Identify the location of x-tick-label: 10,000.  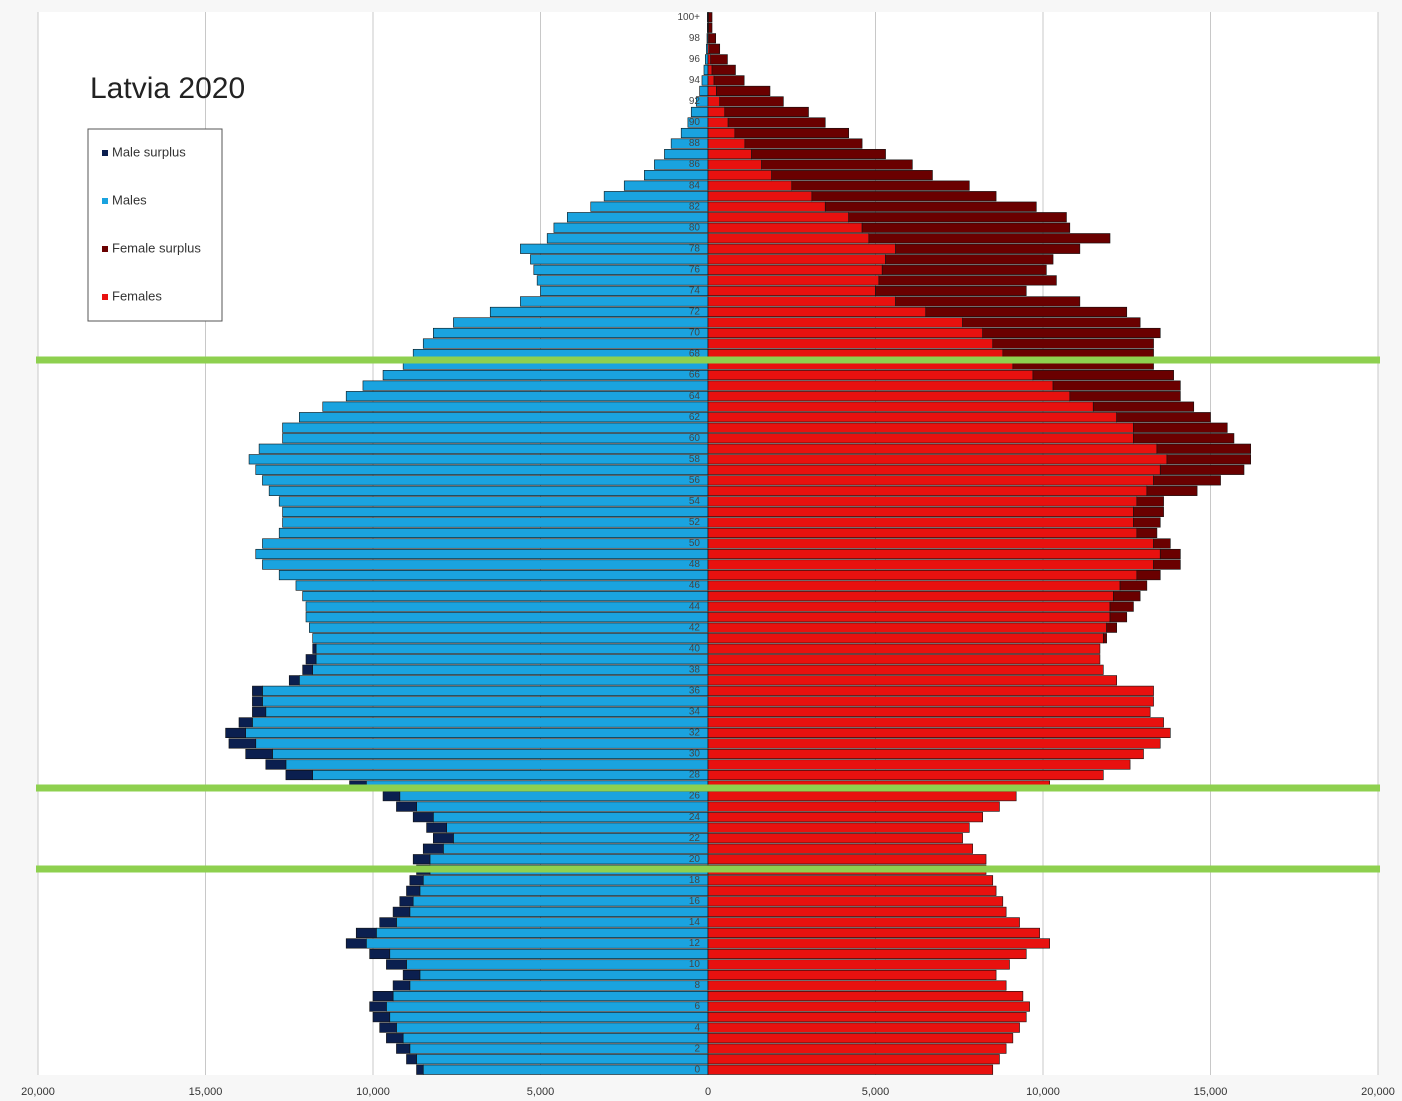
(373, 1092).